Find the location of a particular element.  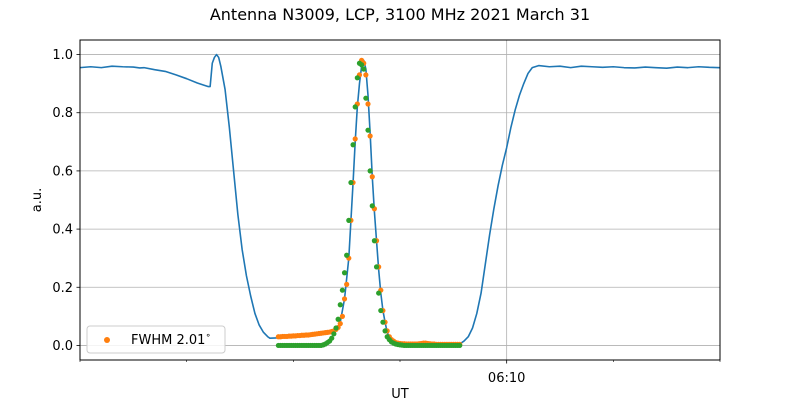

y-tick-label-4: 0.8 is located at coordinates (62, 113).